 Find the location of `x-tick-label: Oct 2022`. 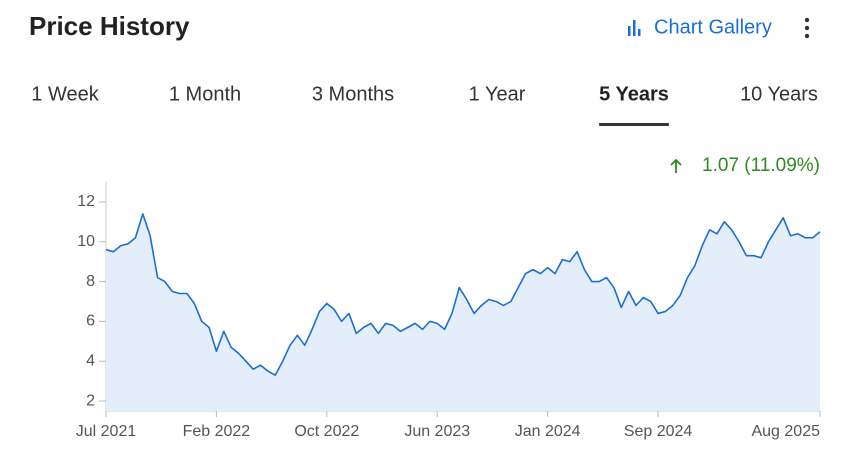

x-tick-label: Oct 2022 is located at coordinates (326, 431).